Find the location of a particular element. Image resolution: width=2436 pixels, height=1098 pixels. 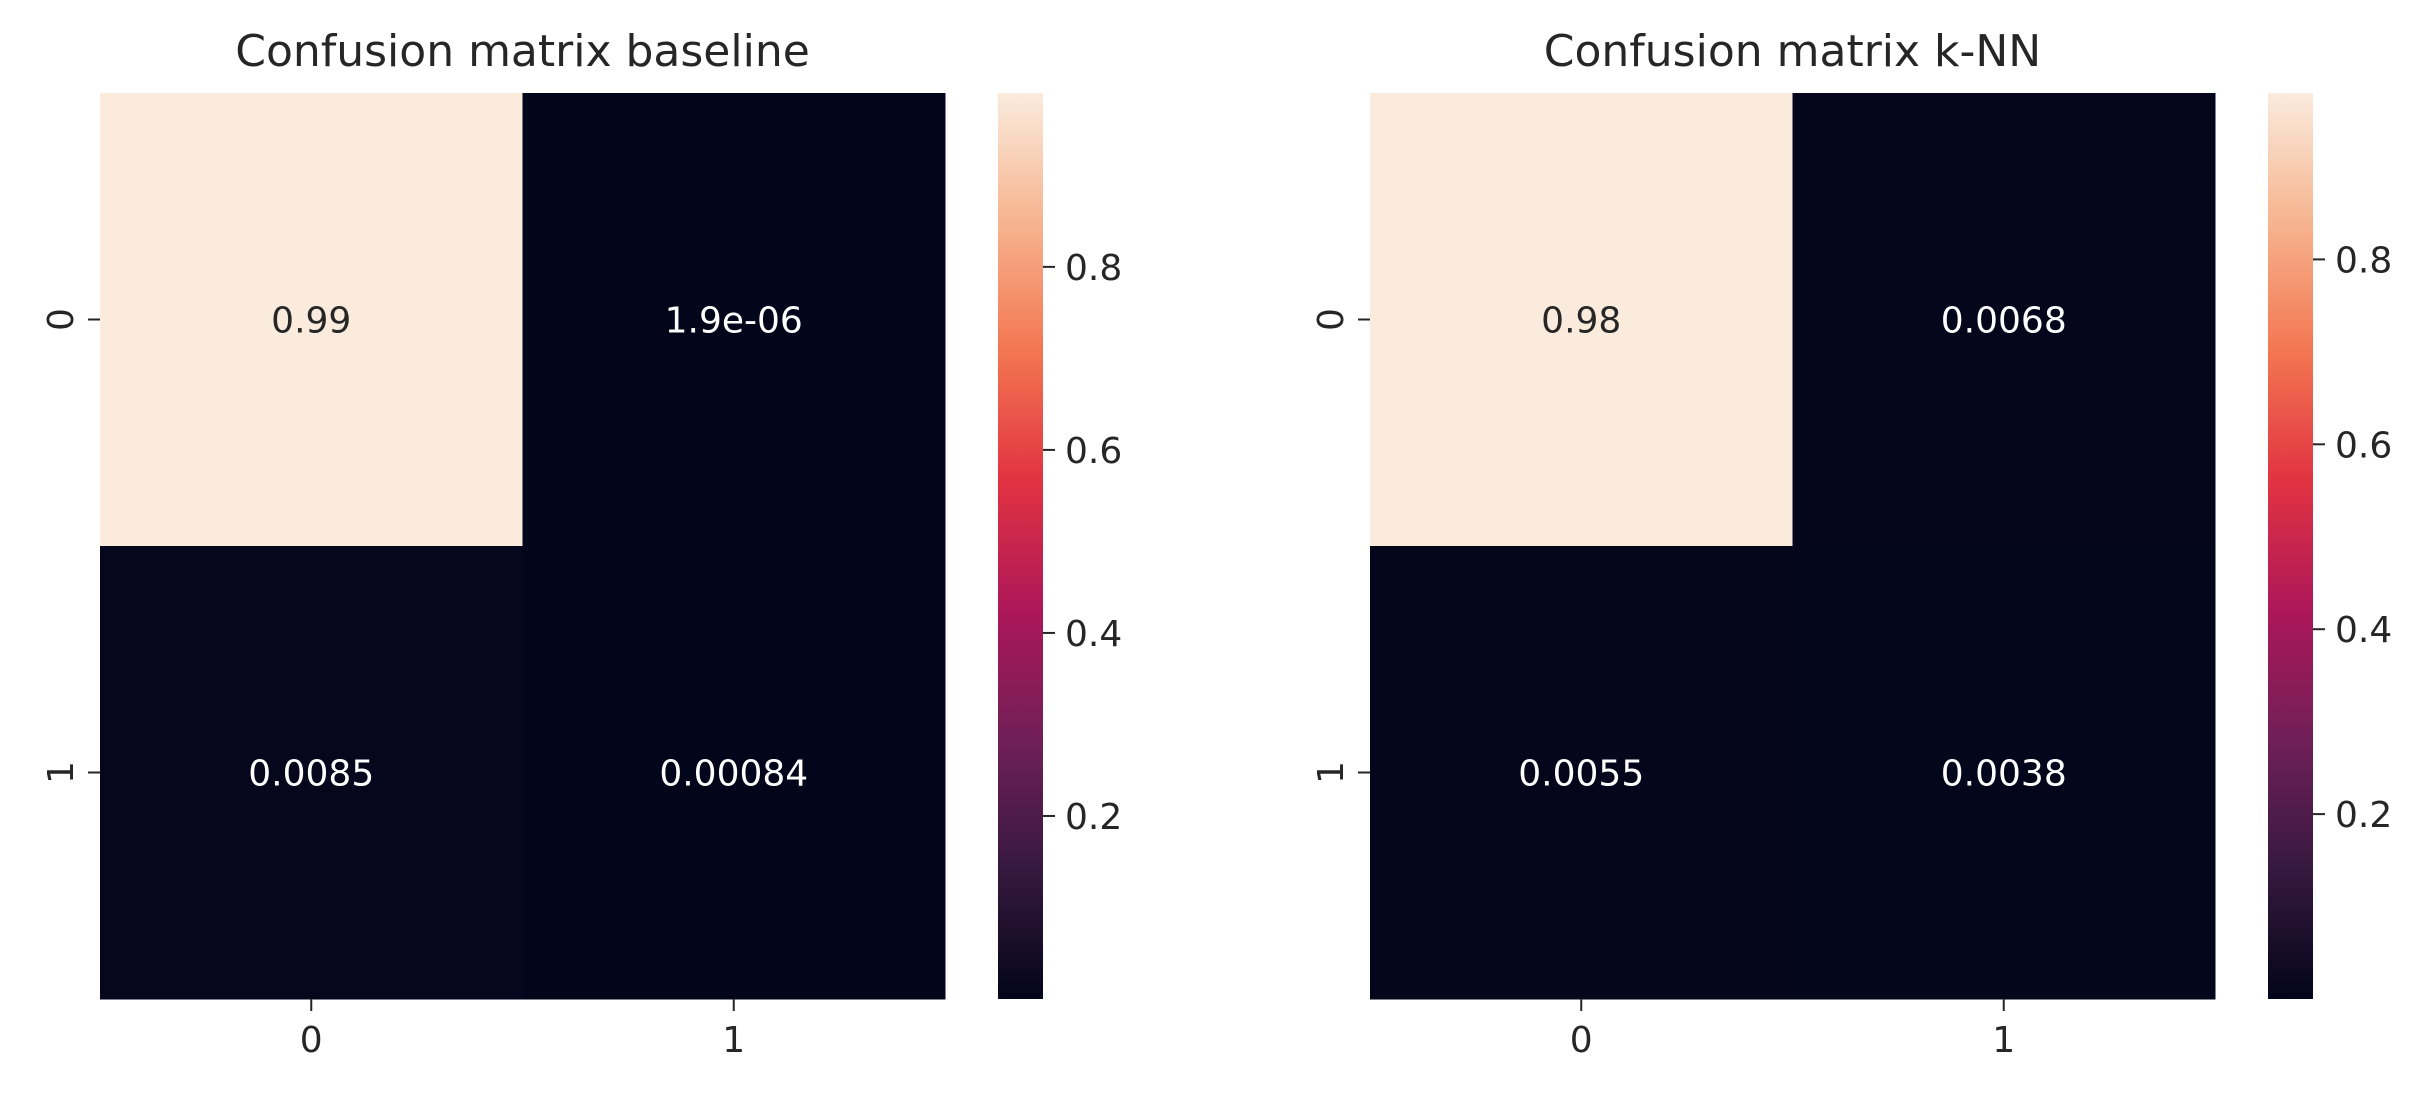

cell-annotation-0-1: 1.9e-06 is located at coordinates (734, 321).